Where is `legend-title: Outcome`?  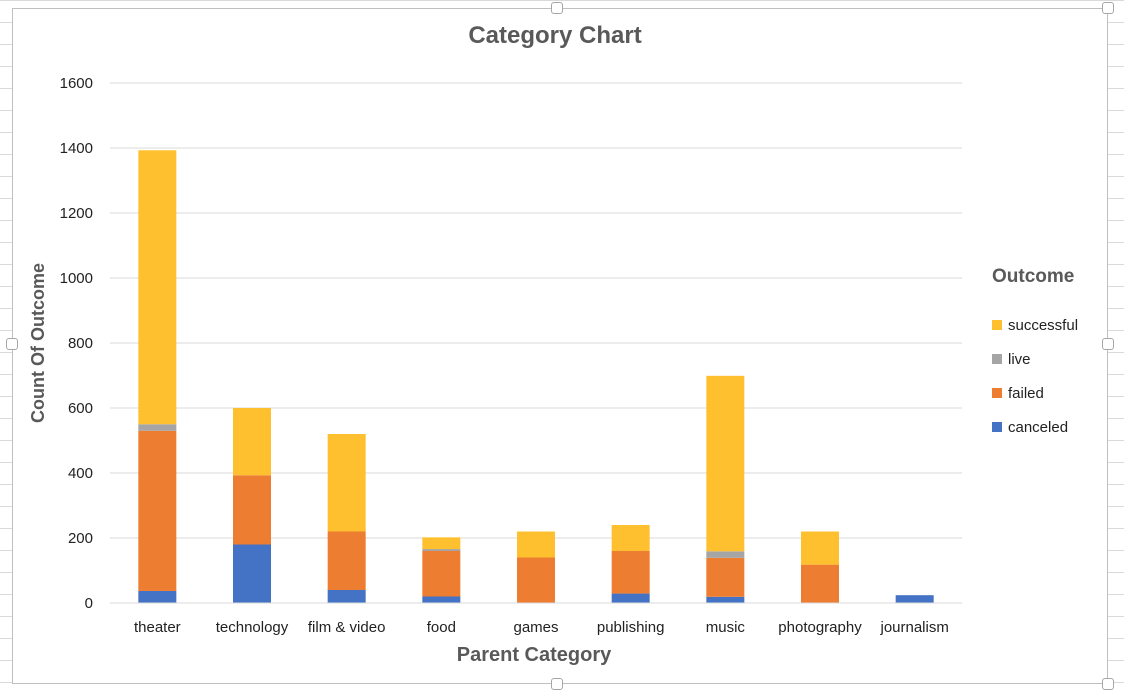 legend-title: Outcome is located at coordinates (1033, 276).